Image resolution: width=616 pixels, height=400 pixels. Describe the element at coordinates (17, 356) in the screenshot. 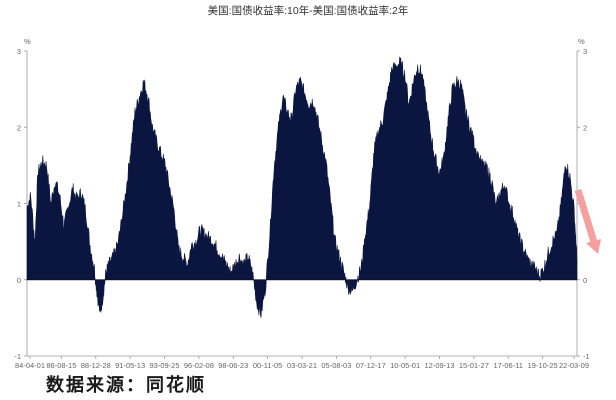

I see `left-y-tick-label: -1` at that location.